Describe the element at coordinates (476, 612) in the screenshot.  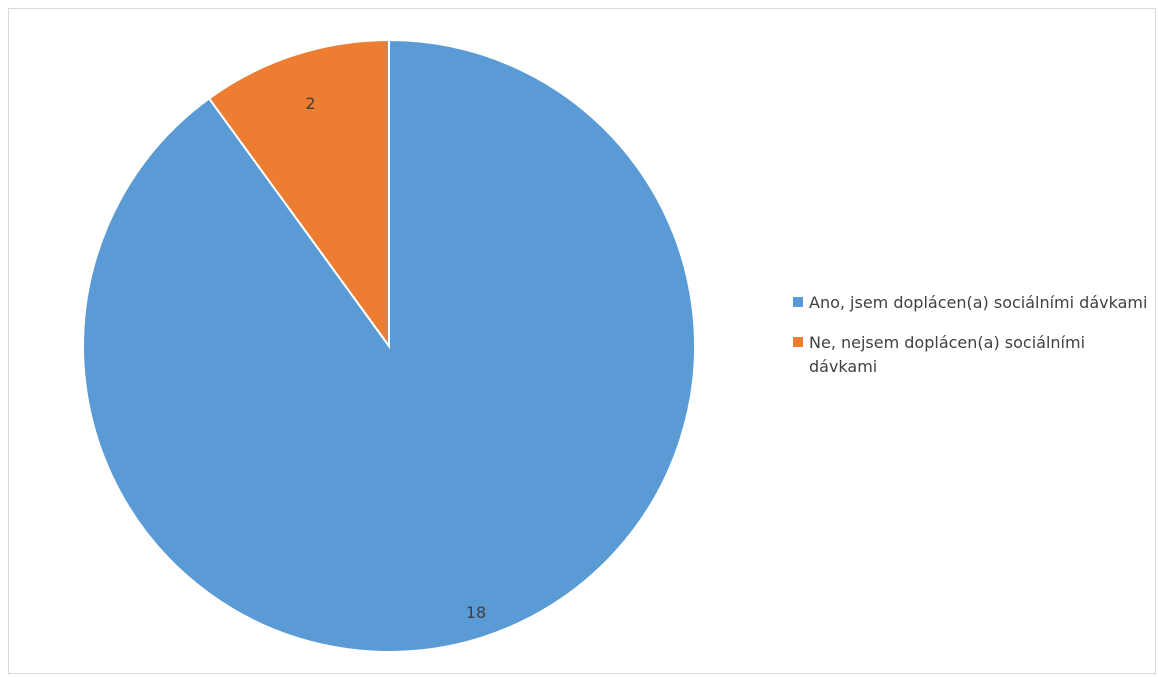
I see `data-label-ano: 18` at that location.